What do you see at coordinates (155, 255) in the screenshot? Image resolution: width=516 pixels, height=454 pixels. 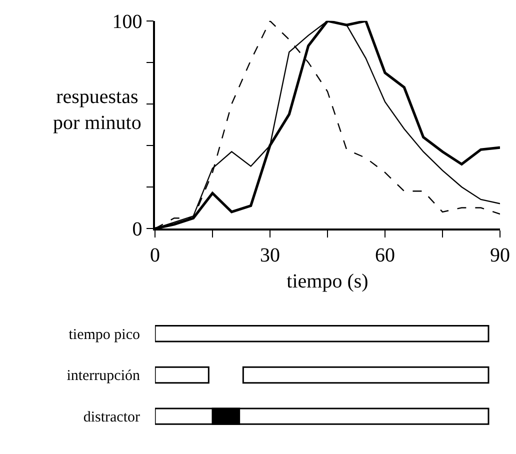 I see `x-tick-label: 0` at bounding box center [155, 255].